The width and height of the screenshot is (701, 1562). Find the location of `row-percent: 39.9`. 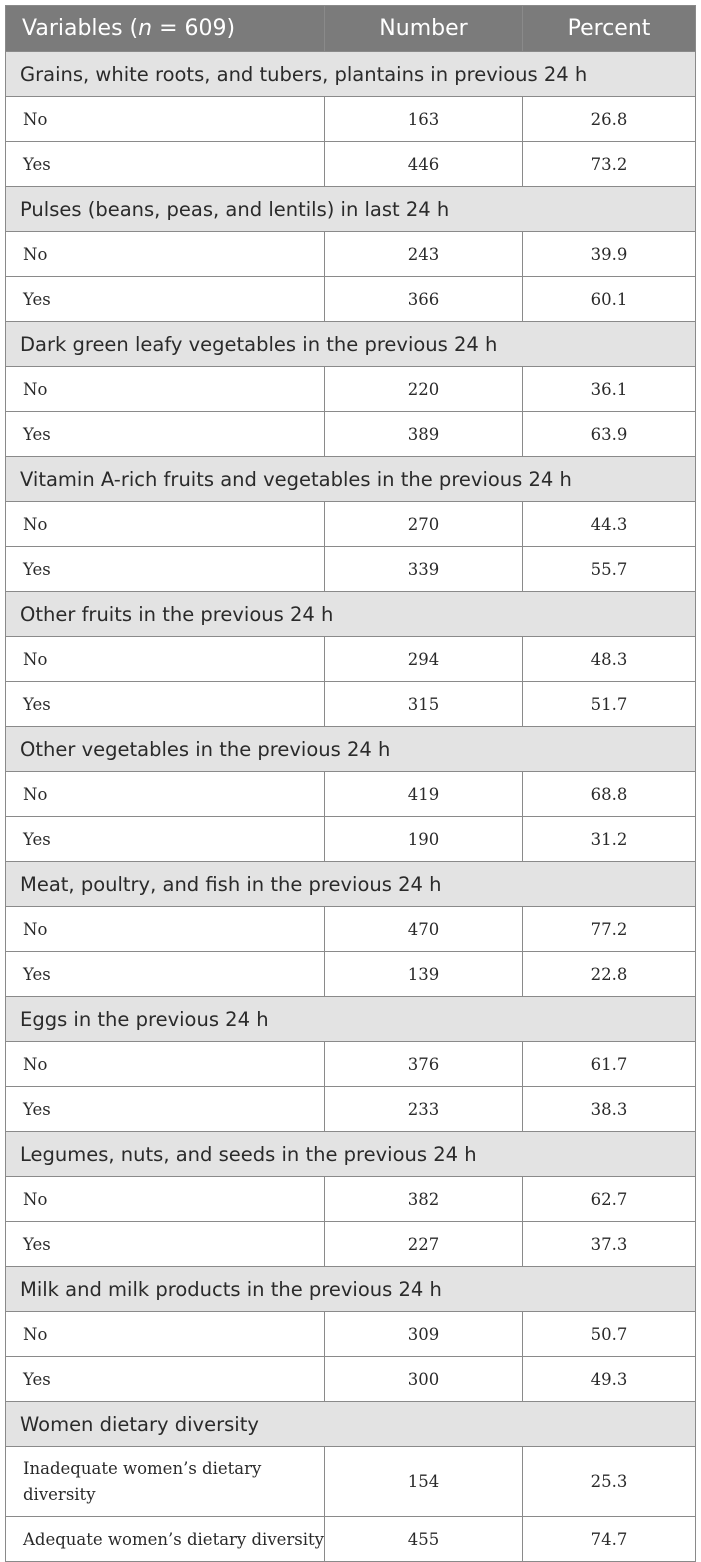

row-percent: 39.9 is located at coordinates (609, 254).